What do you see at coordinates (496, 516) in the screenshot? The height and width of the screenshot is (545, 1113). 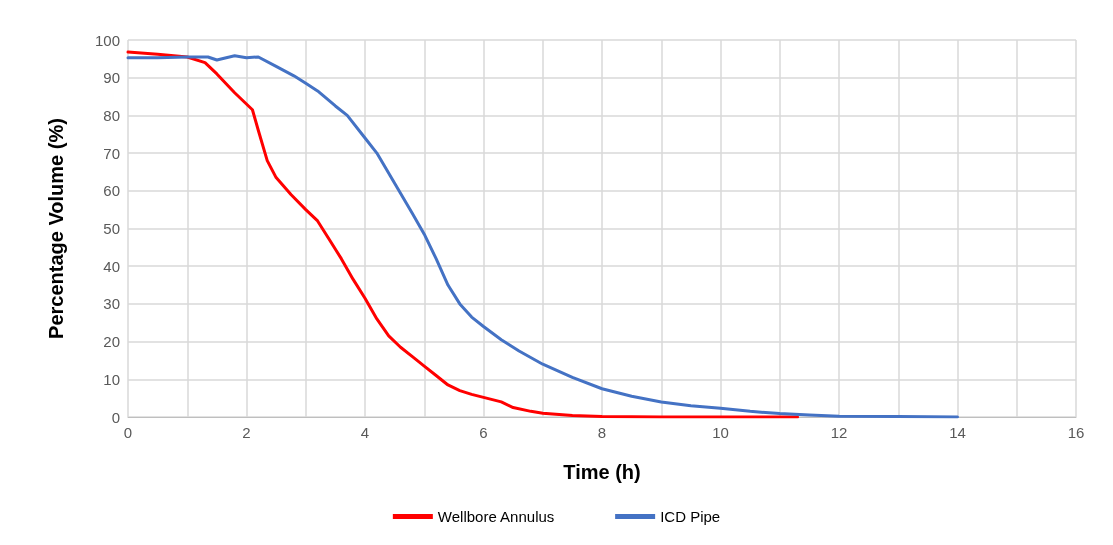 I see `legend-label: Wellbore Annulus` at bounding box center [496, 516].